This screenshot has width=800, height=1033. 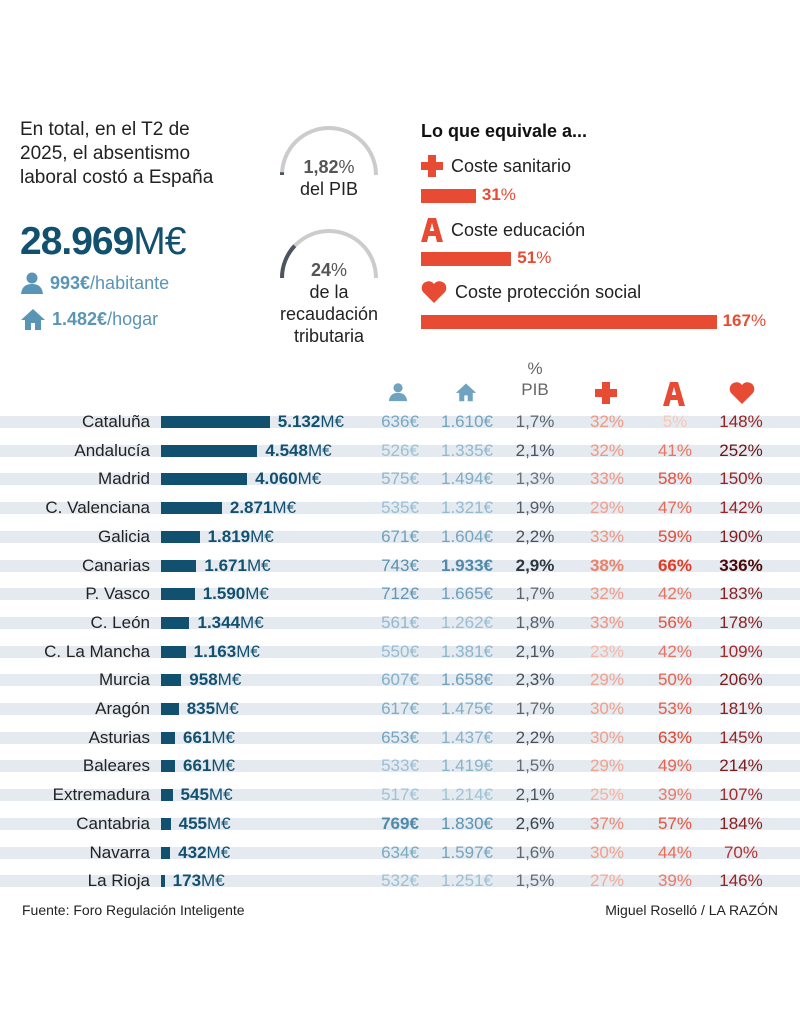 I want to click on cell-san: 32%, so click(x=607, y=421).